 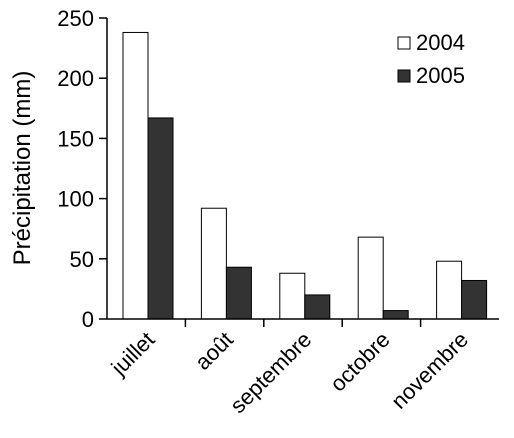 I want to click on y-tick-label: 100, so click(x=75, y=199).